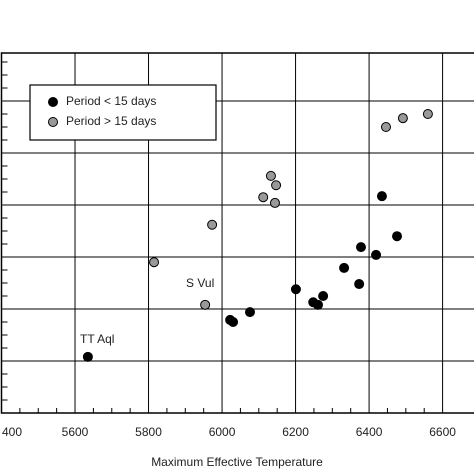 Image resolution: width=474 pixels, height=474 pixels. What do you see at coordinates (97, 339) in the screenshot?
I see `annotation: TT Aql` at bounding box center [97, 339].